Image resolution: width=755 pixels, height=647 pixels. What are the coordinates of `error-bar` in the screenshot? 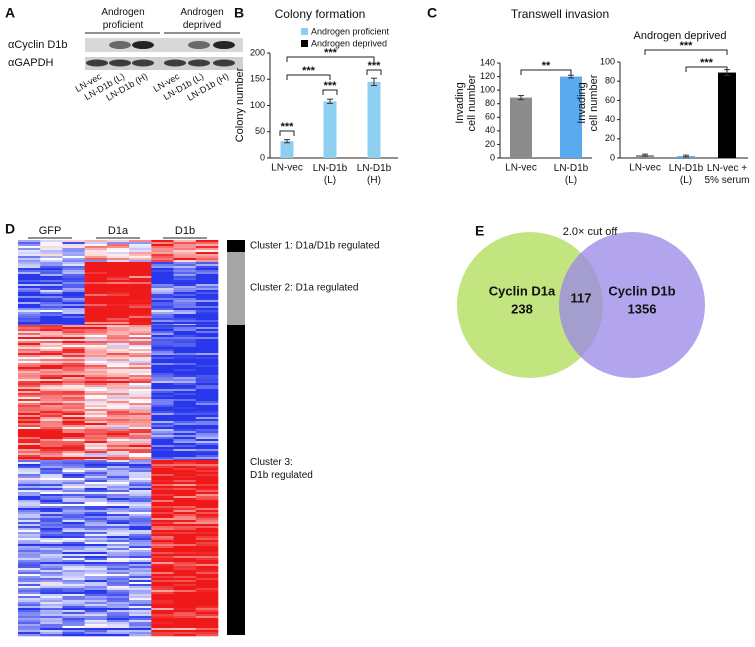 It's located at (521, 98).